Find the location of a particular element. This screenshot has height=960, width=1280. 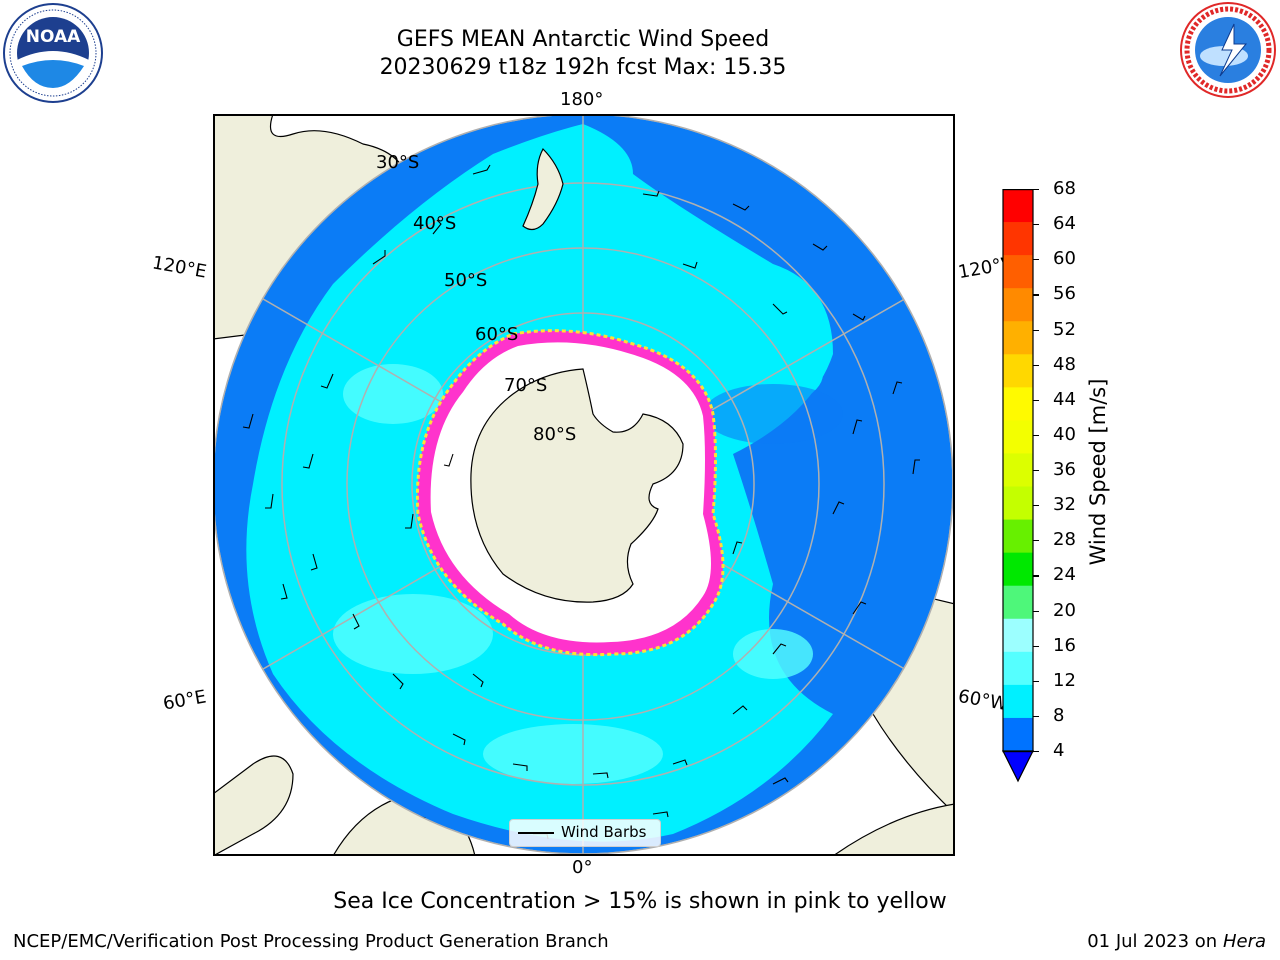

title-line-2: 20230629 t18z 192h fcst Max: 15.35 is located at coordinates (583, 67).